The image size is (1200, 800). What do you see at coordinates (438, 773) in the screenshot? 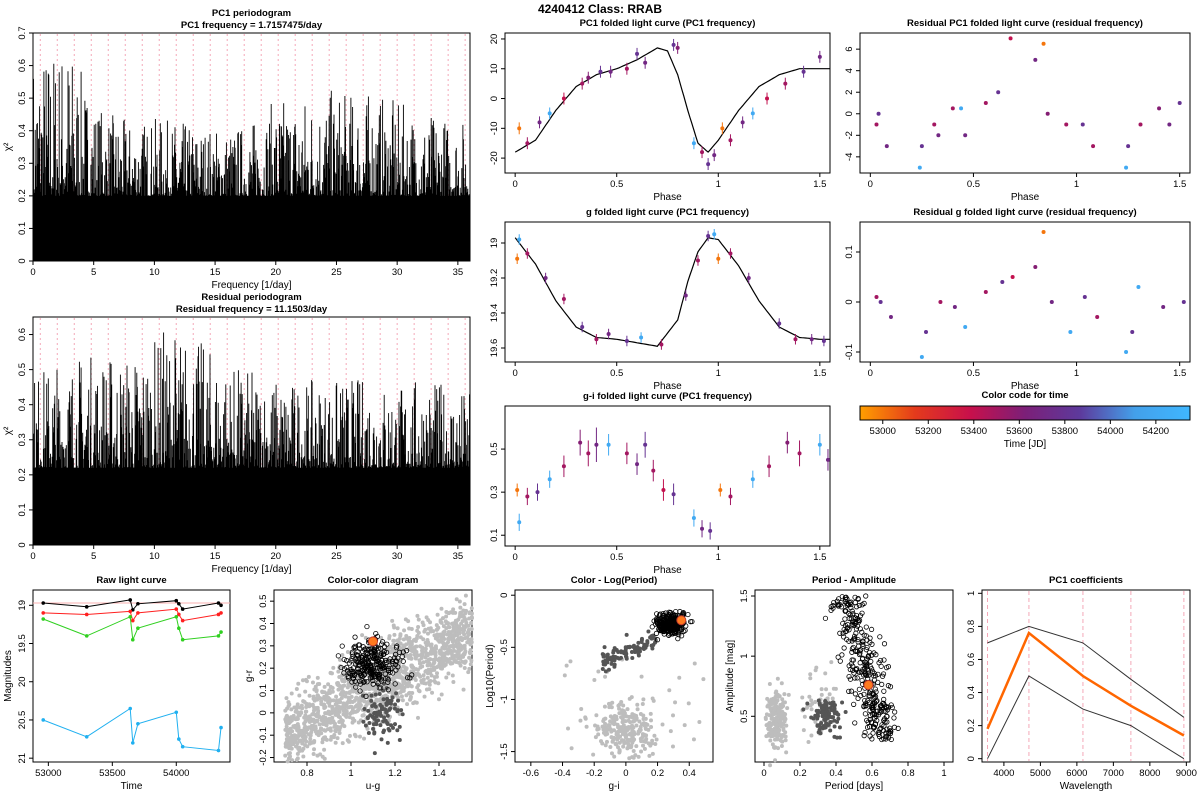
I see `x-tick-label: 1.4` at bounding box center [438, 773].